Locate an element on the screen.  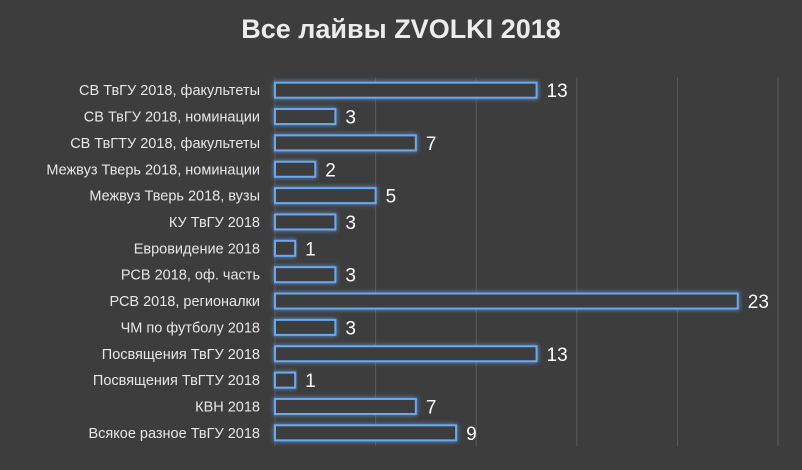
category-label: ЧМ по футболу 2018 is located at coordinates (190, 328).